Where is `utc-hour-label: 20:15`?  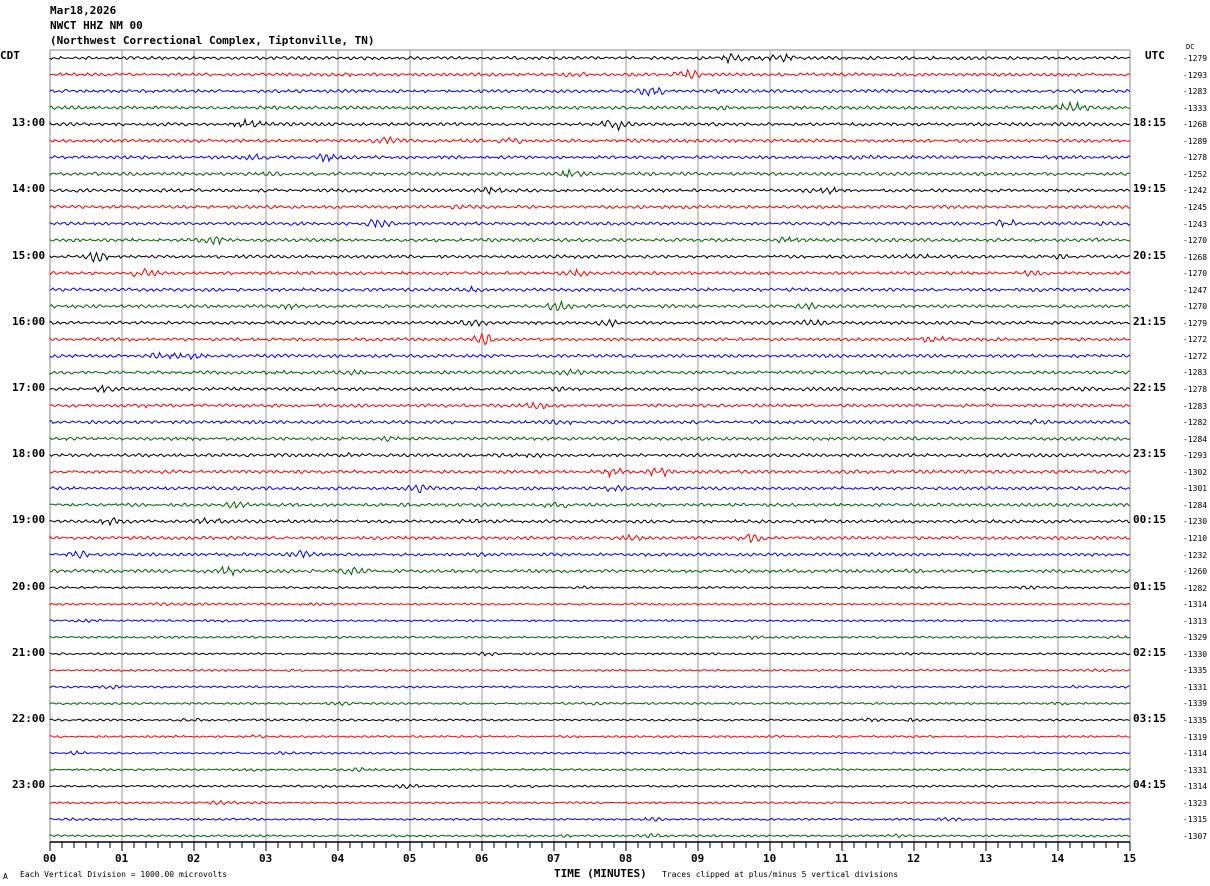
utc-hour-label: 20:15 is located at coordinates (1150, 255).